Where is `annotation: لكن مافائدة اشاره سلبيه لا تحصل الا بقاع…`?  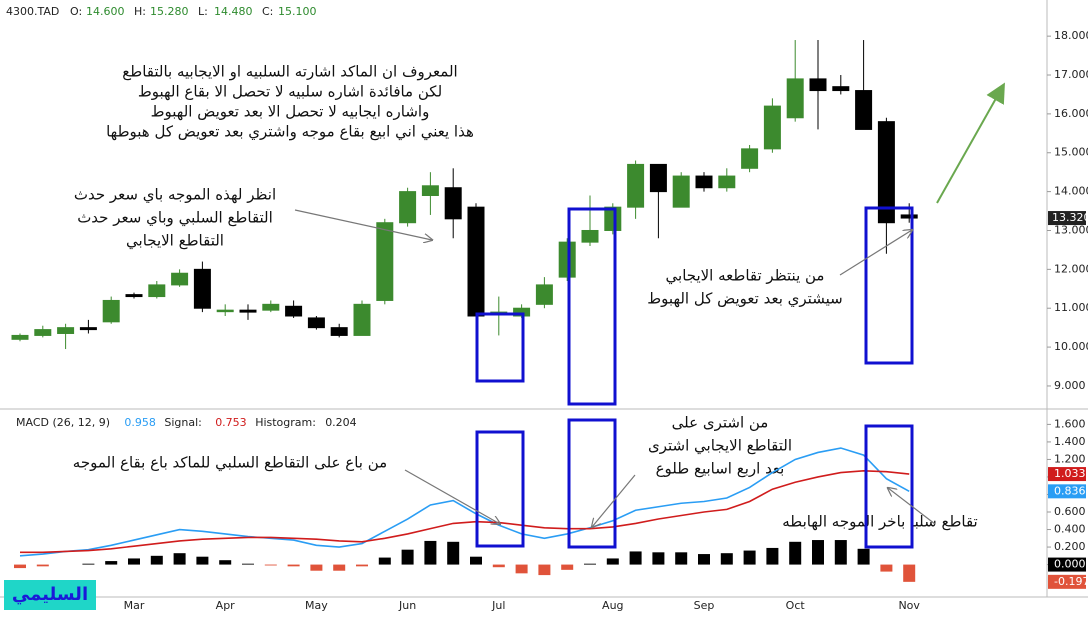
annotation: لكن مافائدة اشاره سلبيه لا تحصل الا بقاع… is located at coordinates (290, 92).